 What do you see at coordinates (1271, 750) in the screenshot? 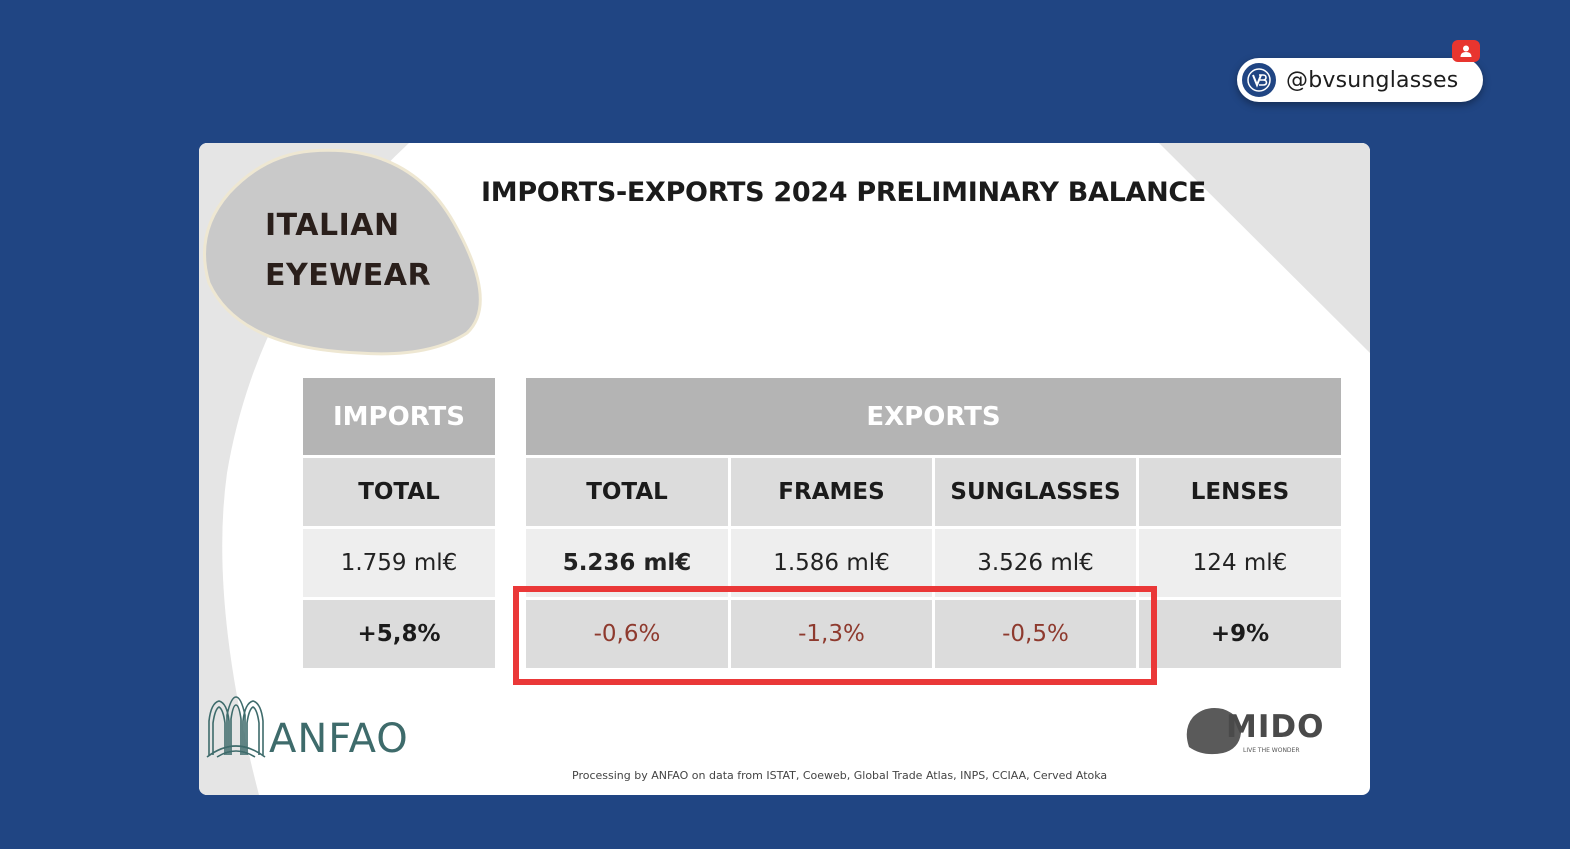
I see `mido-tagline: LIVE THE WONDER` at bounding box center [1271, 750].